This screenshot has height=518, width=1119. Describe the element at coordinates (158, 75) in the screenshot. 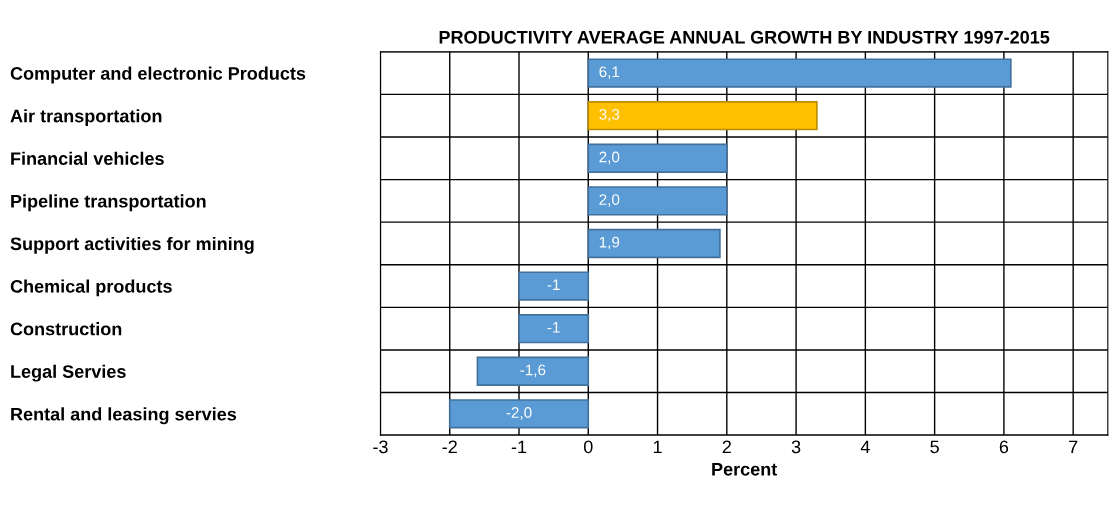

I see `y-tick-label: Computer and electronic Products` at that location.